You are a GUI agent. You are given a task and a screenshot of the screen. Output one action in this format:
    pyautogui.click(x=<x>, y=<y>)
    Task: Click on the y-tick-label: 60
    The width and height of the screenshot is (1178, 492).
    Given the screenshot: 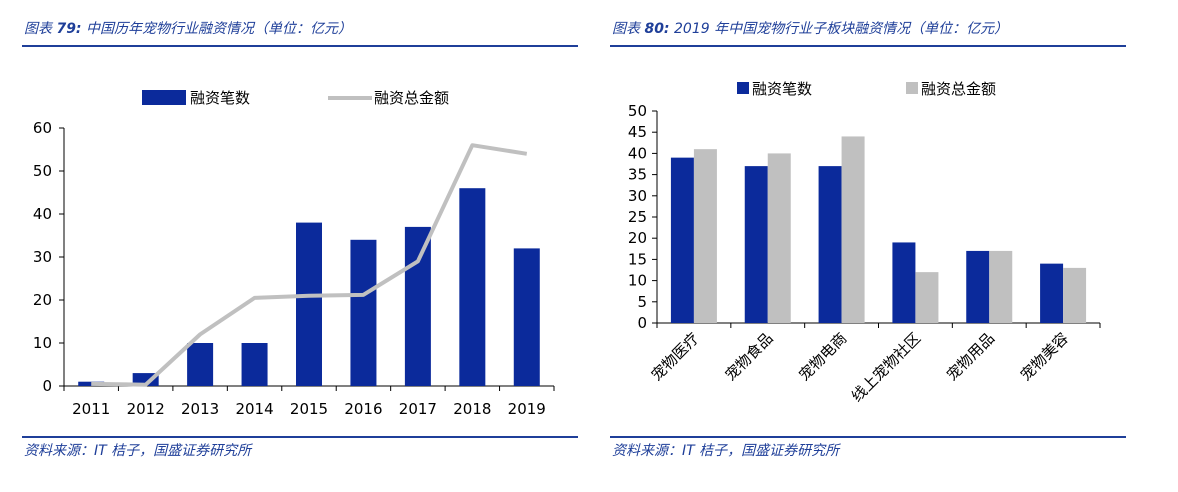 What is the action you would take?
    pyautogui.click(x=42, y=128)
    